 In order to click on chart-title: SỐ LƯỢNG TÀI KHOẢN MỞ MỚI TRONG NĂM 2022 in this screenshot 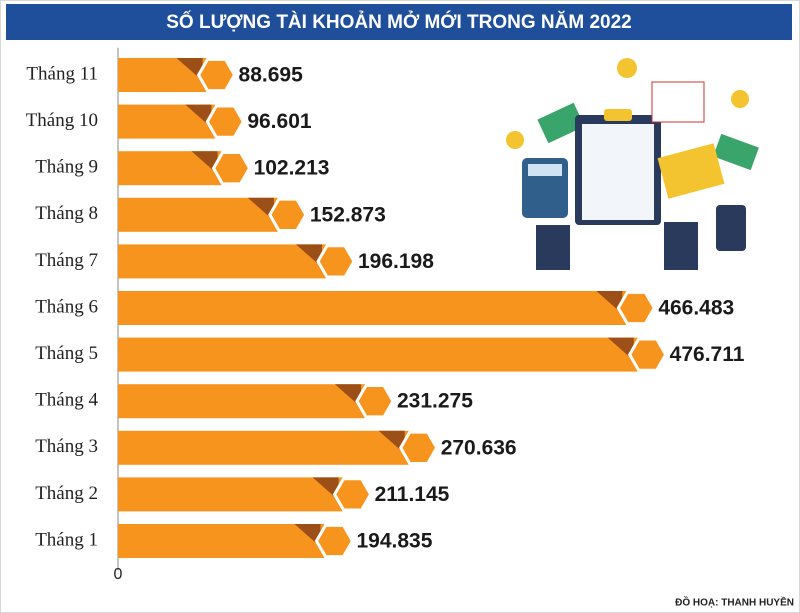, I will do `click(399, 22)`.